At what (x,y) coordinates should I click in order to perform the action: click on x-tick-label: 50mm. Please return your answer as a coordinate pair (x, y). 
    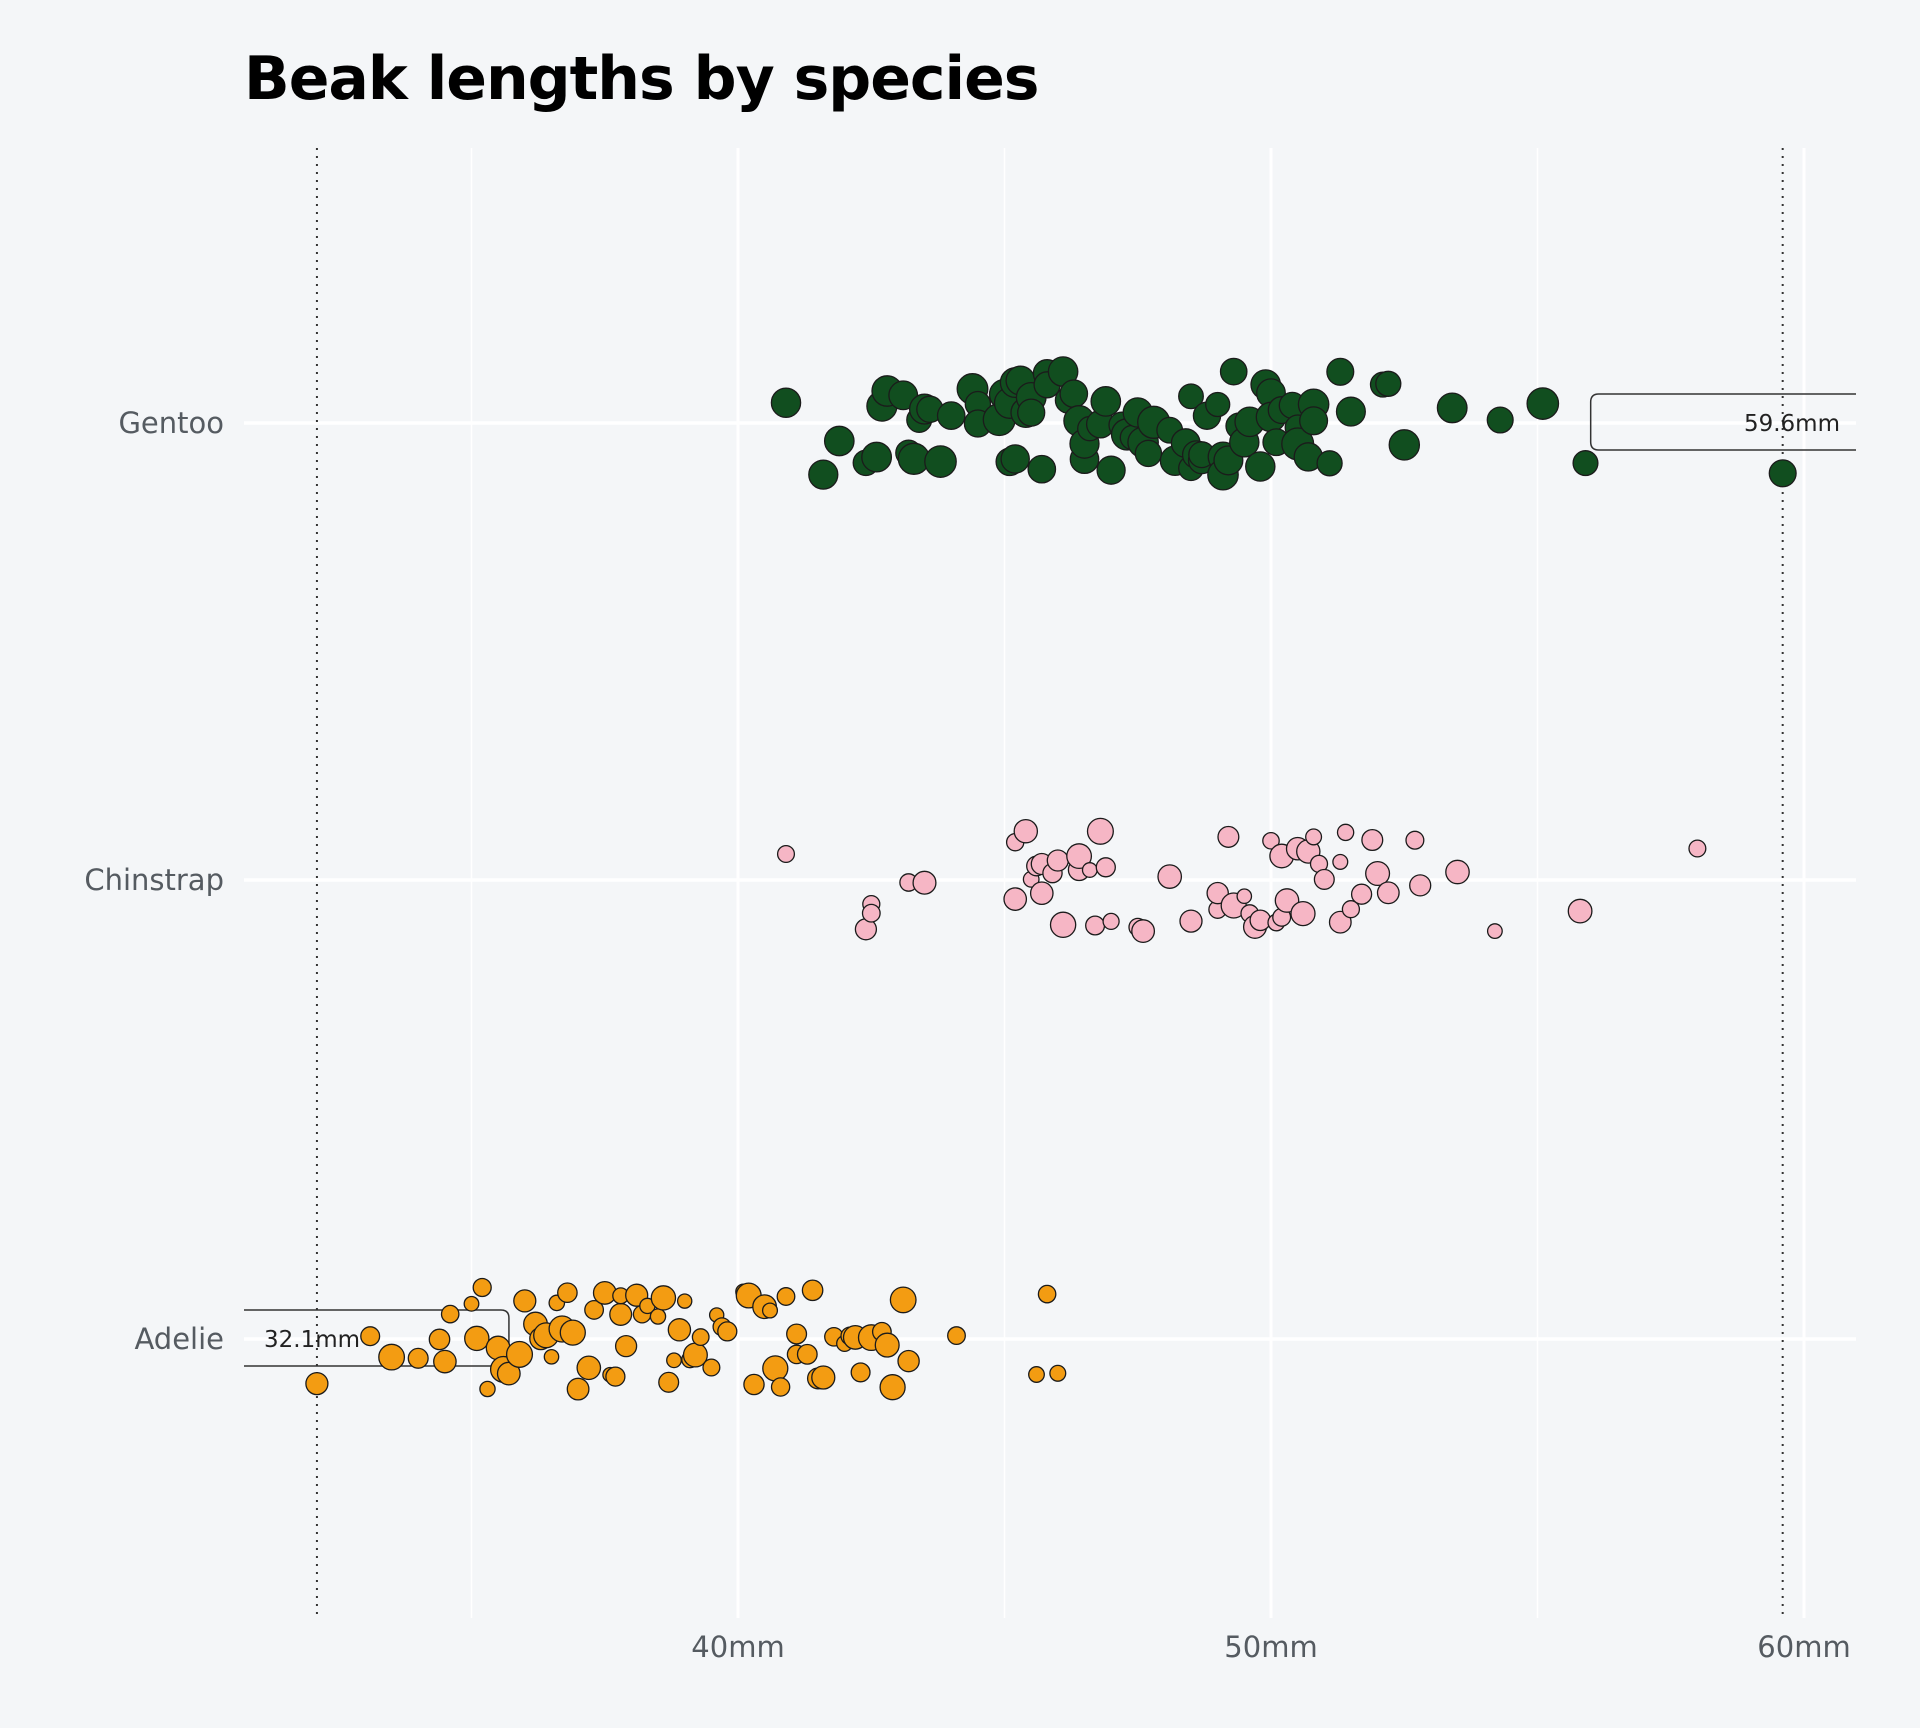
    Looking at the image, I should click on (1270, 1647).